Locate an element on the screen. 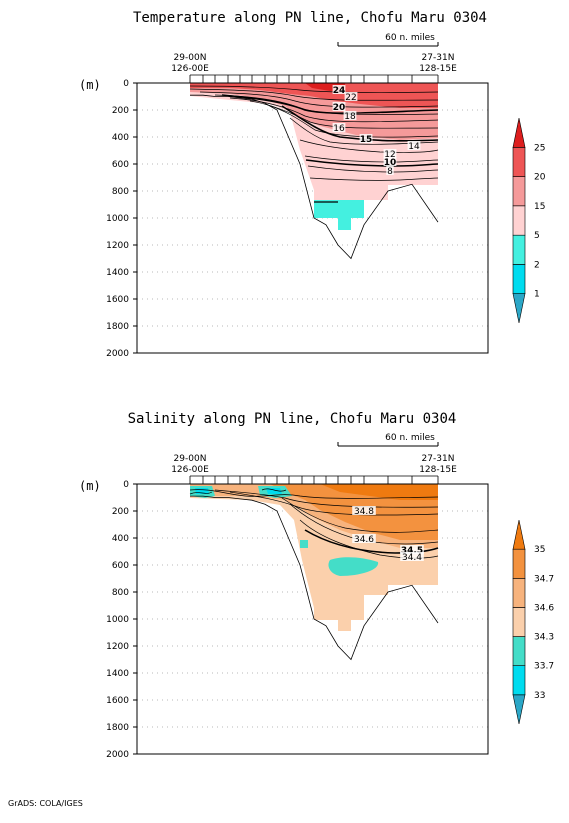  salinity-small-patch is located at coordinates (304, 544).